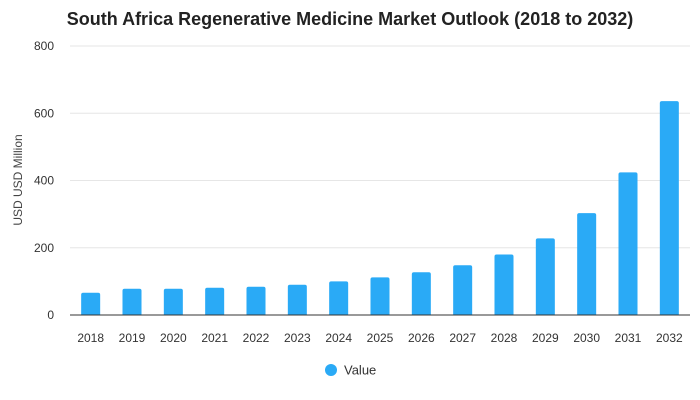 The height and width of the screenshot is (400, 700). Describe the element at coordinates (380, 296) in the screenshot. I see `bar-2025` at that location.